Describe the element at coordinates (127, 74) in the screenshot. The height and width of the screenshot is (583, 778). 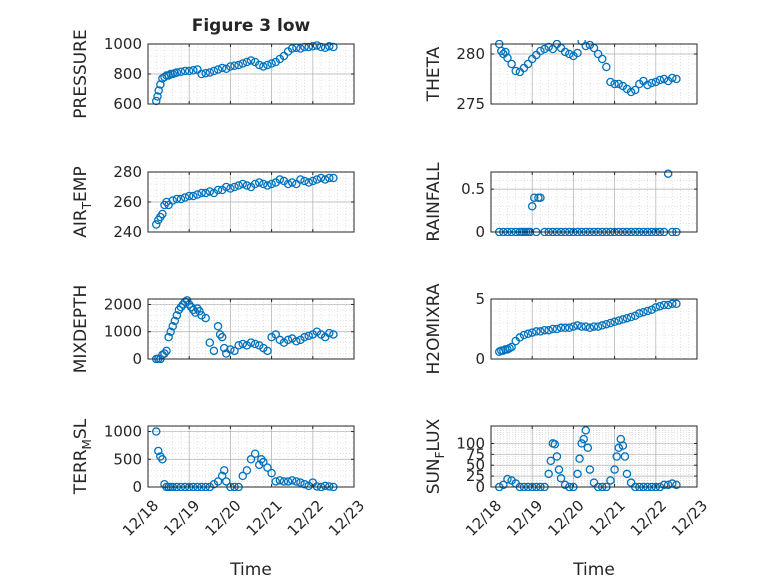
I see `y-tick-label: 800` at that location.